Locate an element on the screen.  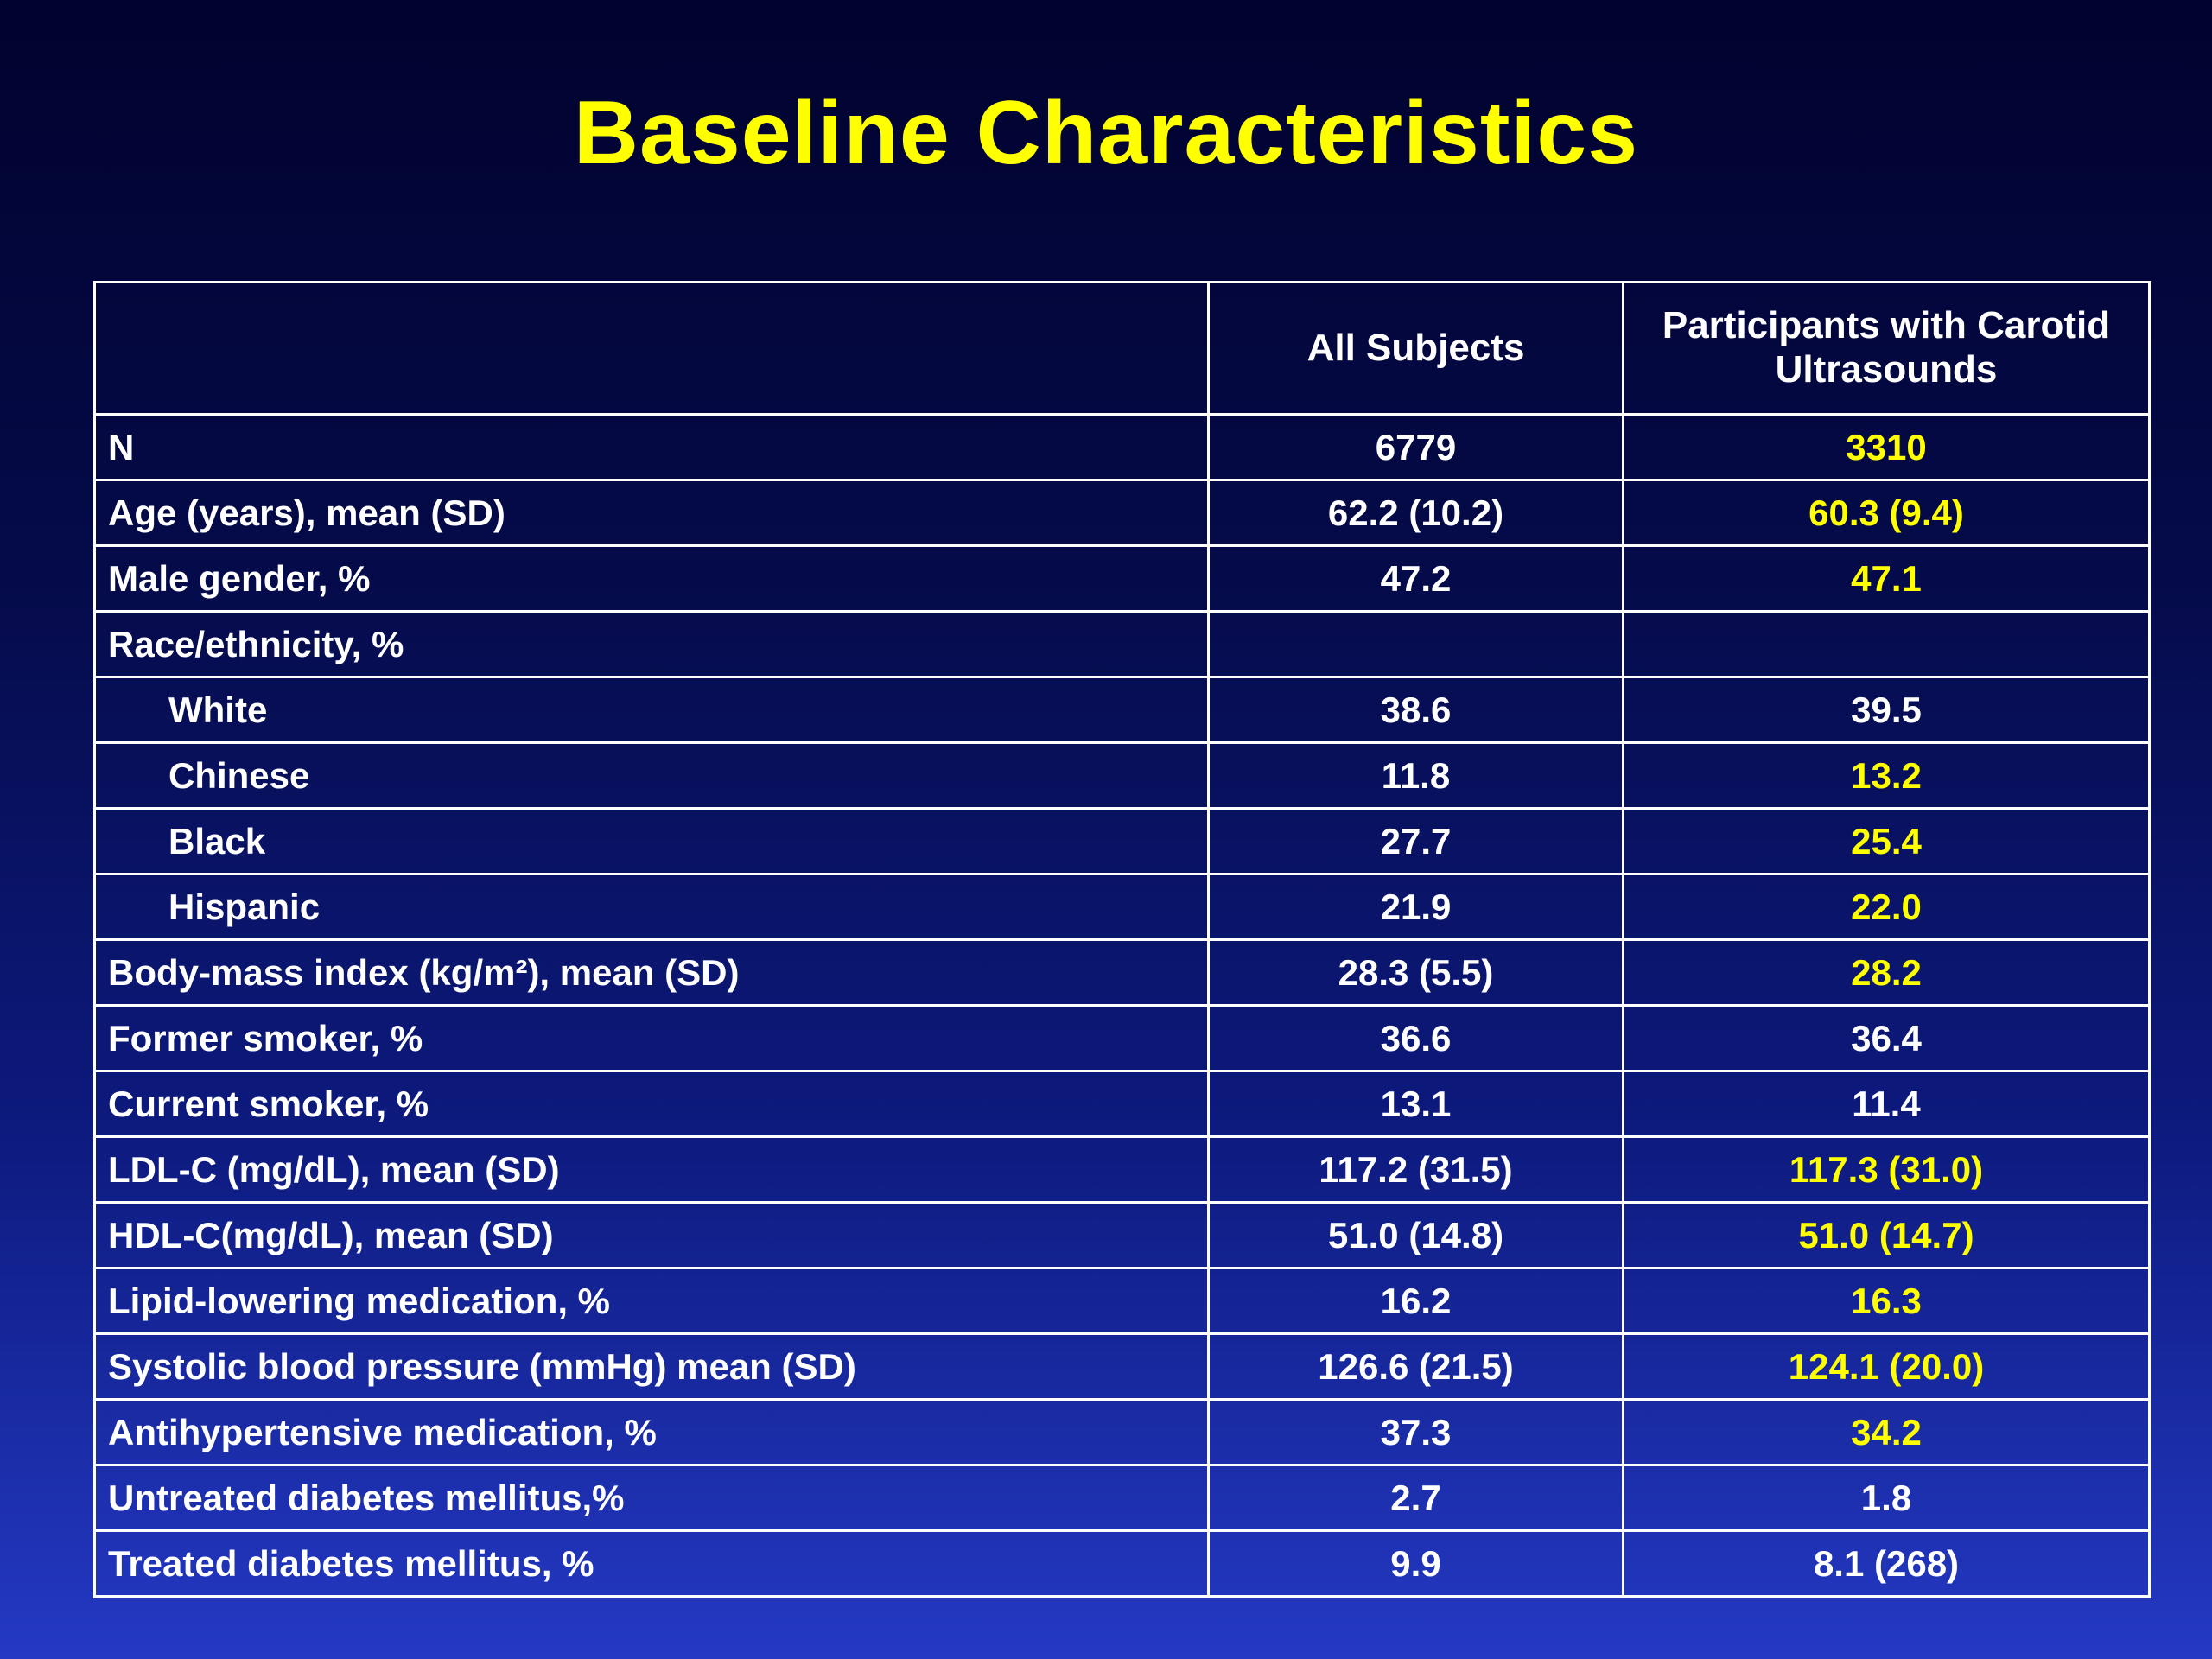
table-row: Current smoker, % 13.1 11.4 is located at coordinates (1122, 1104).